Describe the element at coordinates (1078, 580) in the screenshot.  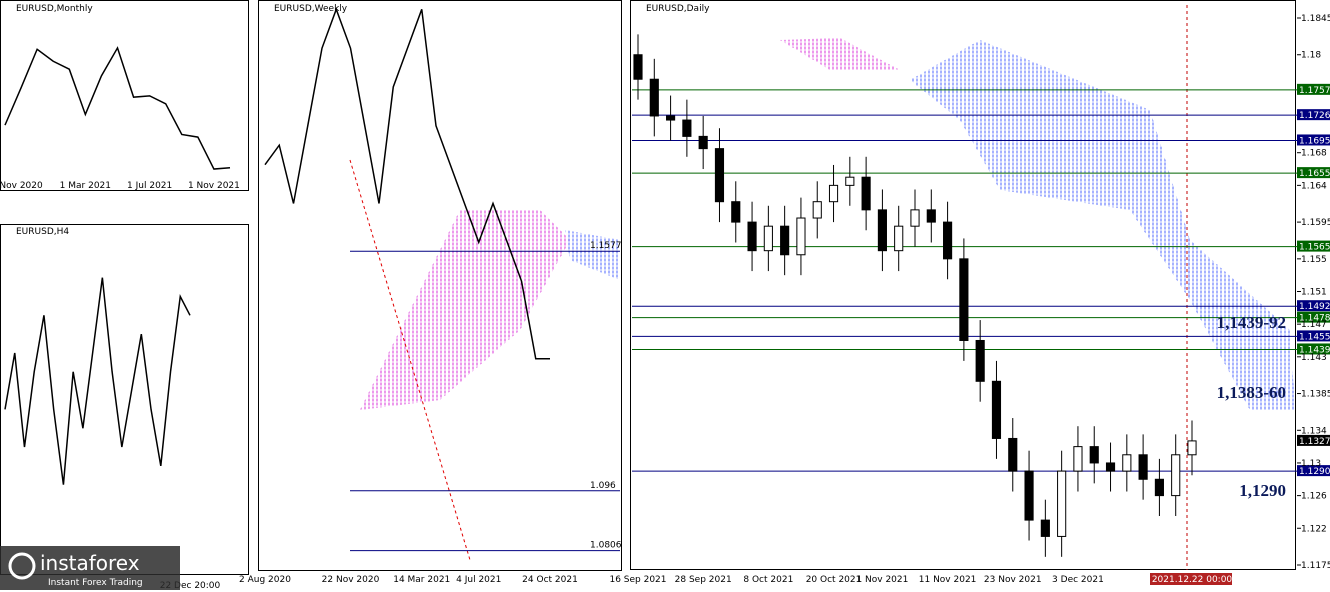
I see `x-tick-label: 3 Dec 2021` at that location.